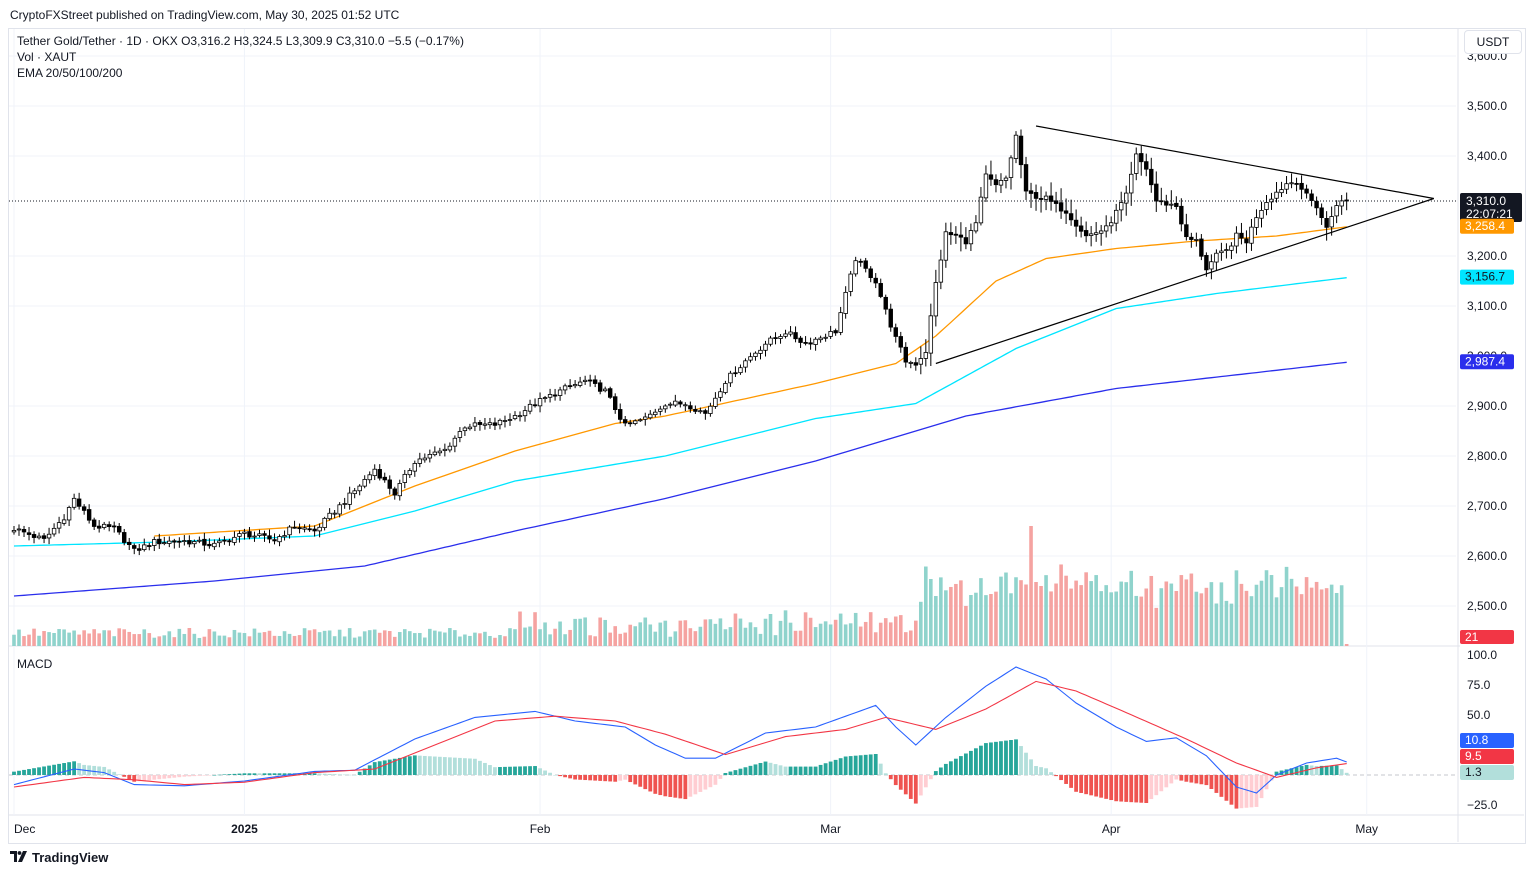  I want to click on ema200-price-label-box, so click(1487, 362).